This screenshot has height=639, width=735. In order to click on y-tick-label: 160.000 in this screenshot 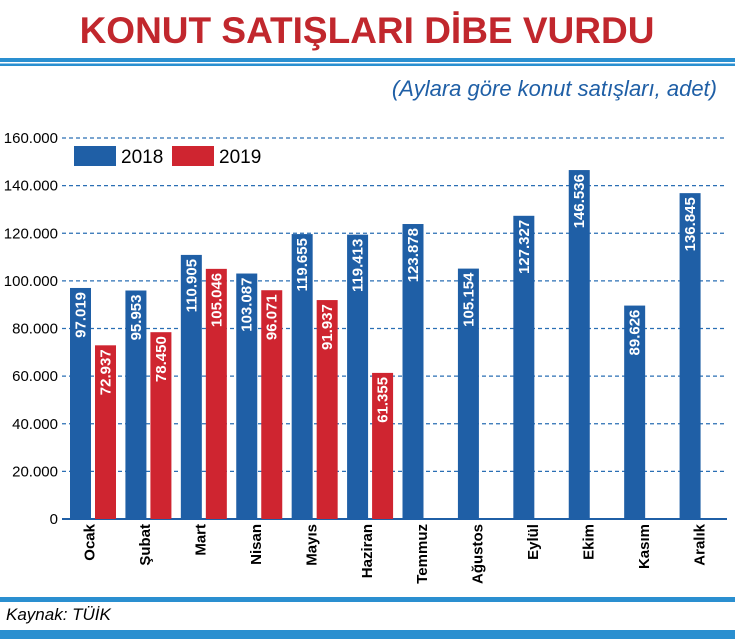, I will do `click(31, 138)`.